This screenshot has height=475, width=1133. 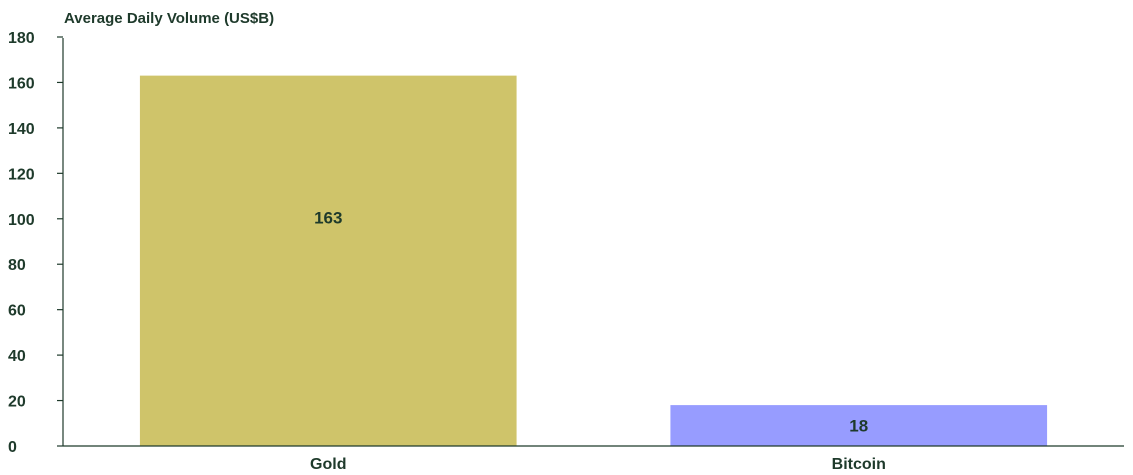 What do you see at coordinates (35, 243) in the screenshot?
I see `y-axis-ticks: 0 20 40 60 80 100 120 140 160 180` at bounding box center [35, 243].